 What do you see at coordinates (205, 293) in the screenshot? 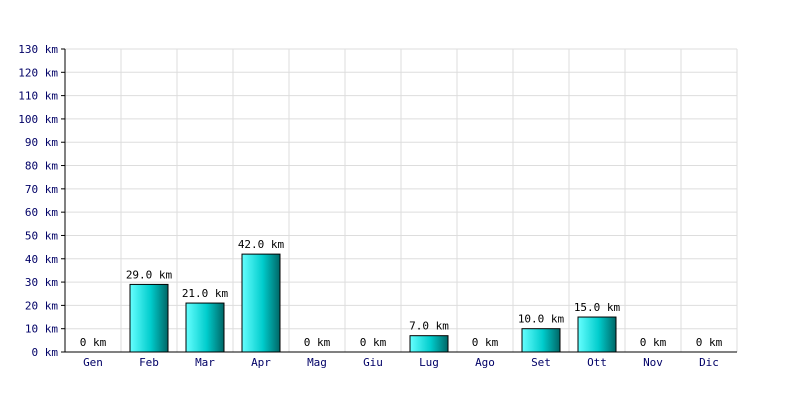
I see `value-label: 21.0 km` at bounding box center [205, 293].